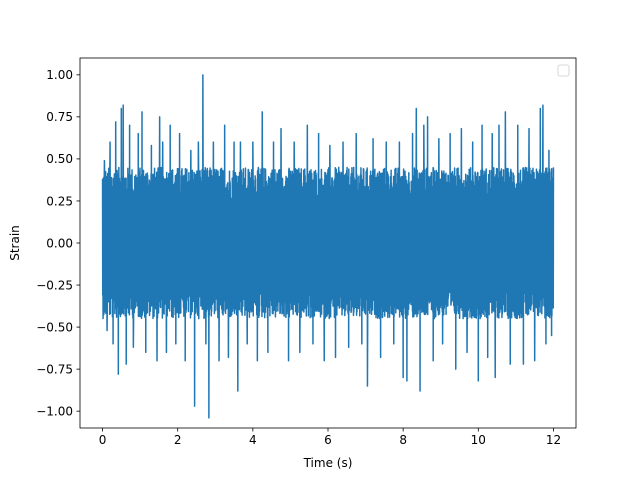 The width and height of the screenshot is (640, 484). I want to click on y-tick-label: 0.50, so click(59, 159).